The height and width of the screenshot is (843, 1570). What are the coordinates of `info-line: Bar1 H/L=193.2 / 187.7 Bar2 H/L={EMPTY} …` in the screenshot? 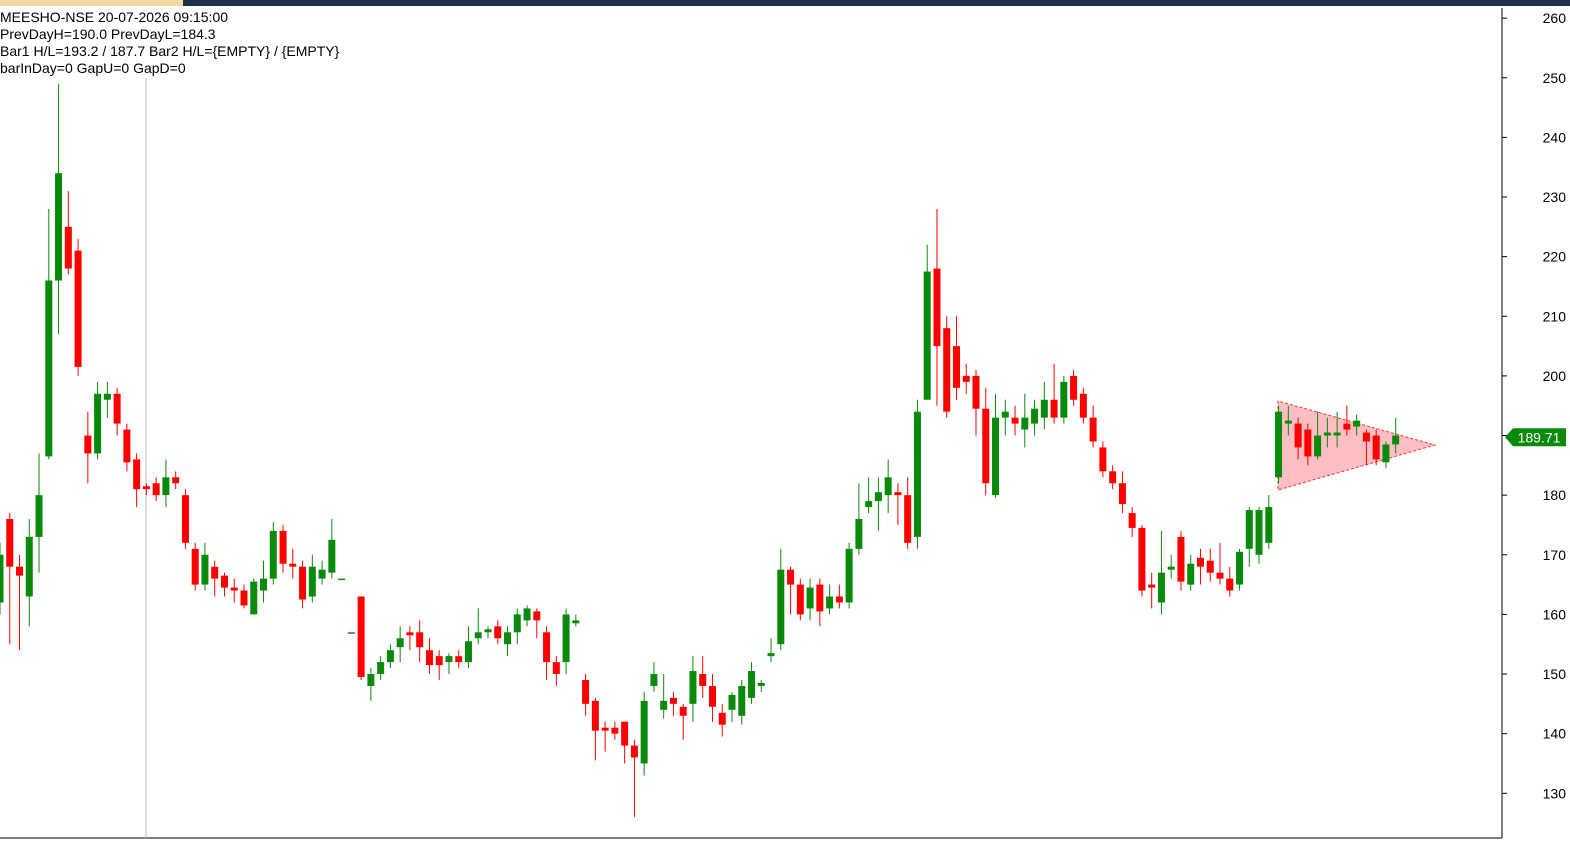 It's located at (170, 51).